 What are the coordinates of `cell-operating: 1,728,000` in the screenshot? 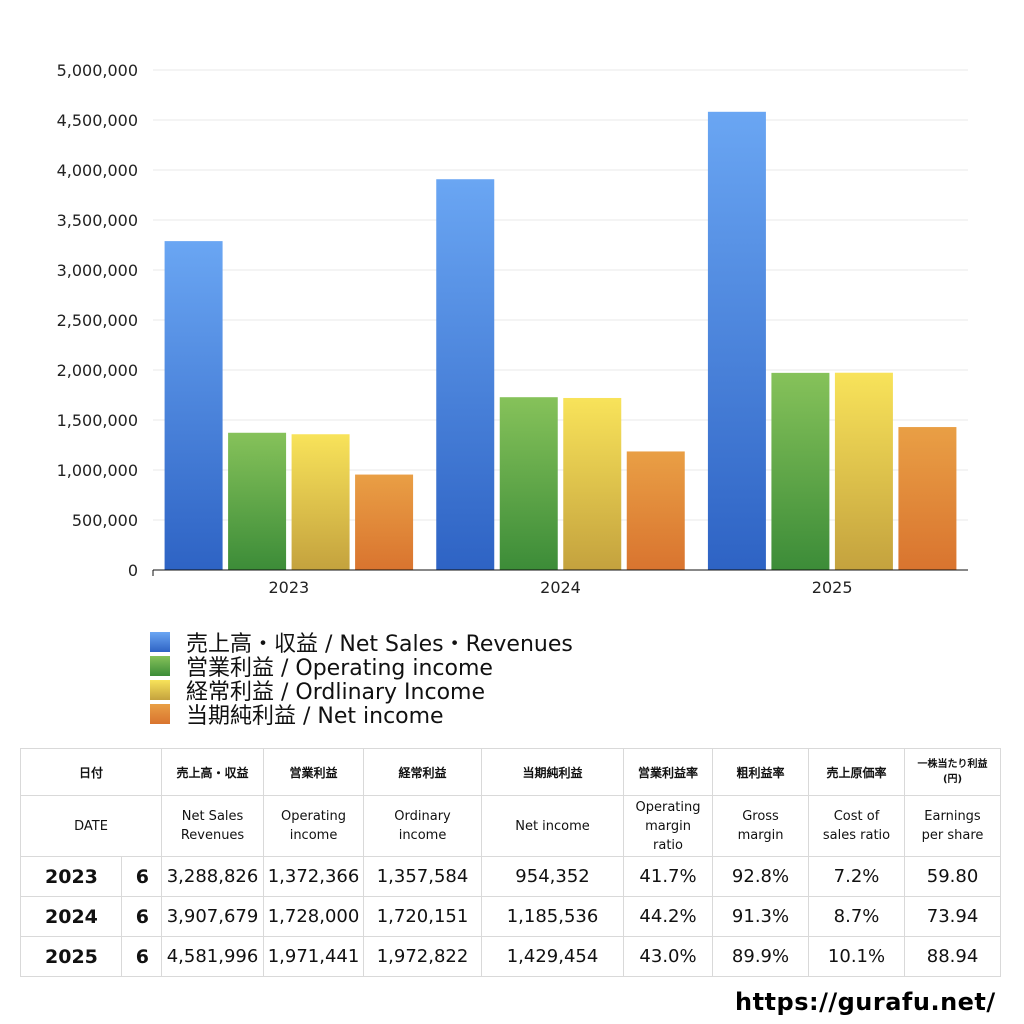 It's located at (314, 916).